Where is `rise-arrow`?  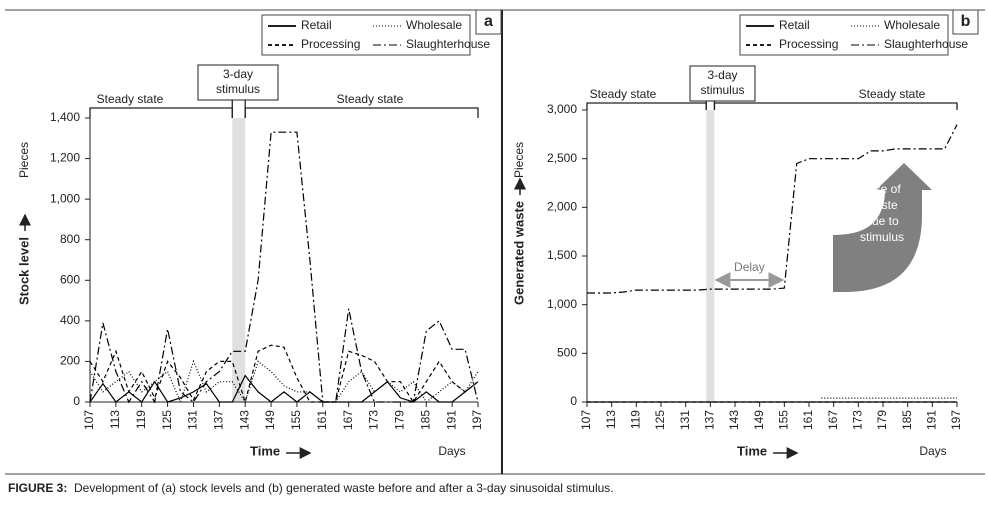 rise-arrow is located at coordinates (882, 227).